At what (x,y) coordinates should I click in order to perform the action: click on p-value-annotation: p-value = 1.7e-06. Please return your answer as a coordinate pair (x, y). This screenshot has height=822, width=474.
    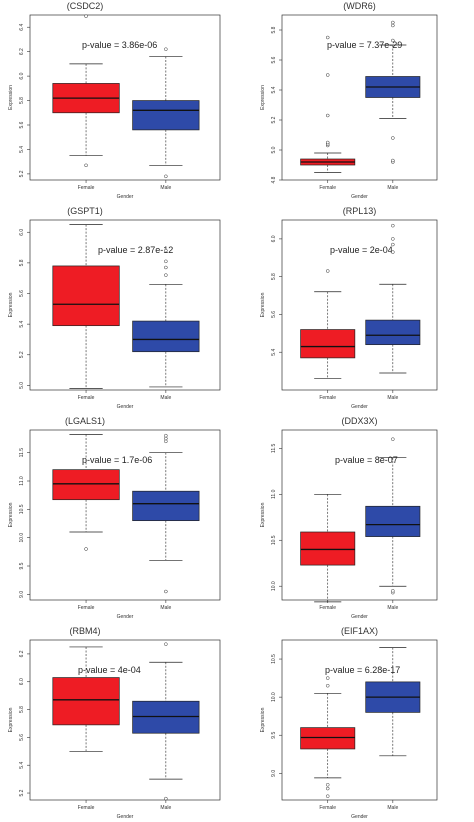
    Looking at the image, I should click on (117, 460).